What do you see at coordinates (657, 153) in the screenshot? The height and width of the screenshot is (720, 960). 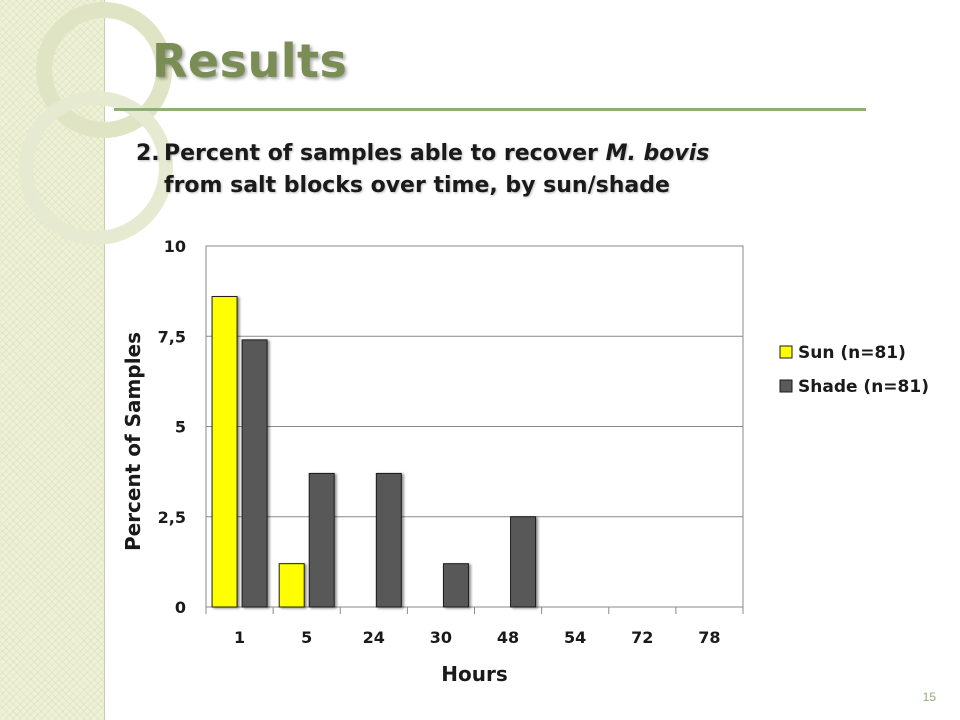 I see `subtitle-organism: M. bovis` at bounding box center [657, 153].